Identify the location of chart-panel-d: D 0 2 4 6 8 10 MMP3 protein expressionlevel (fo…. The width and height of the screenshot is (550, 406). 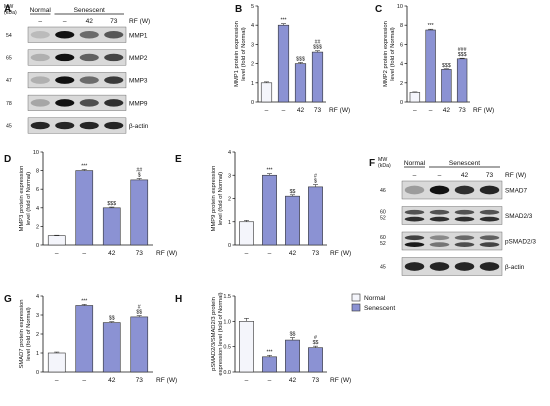
(90, 203).